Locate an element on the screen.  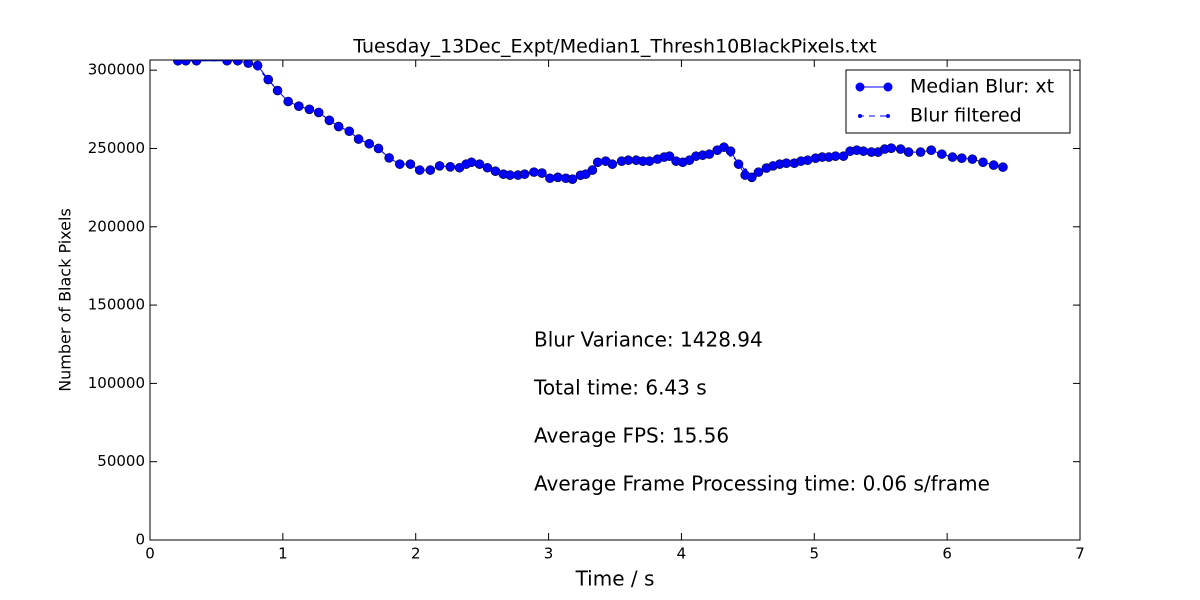
y-tick-label: 200000 is located at coordinates (116, 226).